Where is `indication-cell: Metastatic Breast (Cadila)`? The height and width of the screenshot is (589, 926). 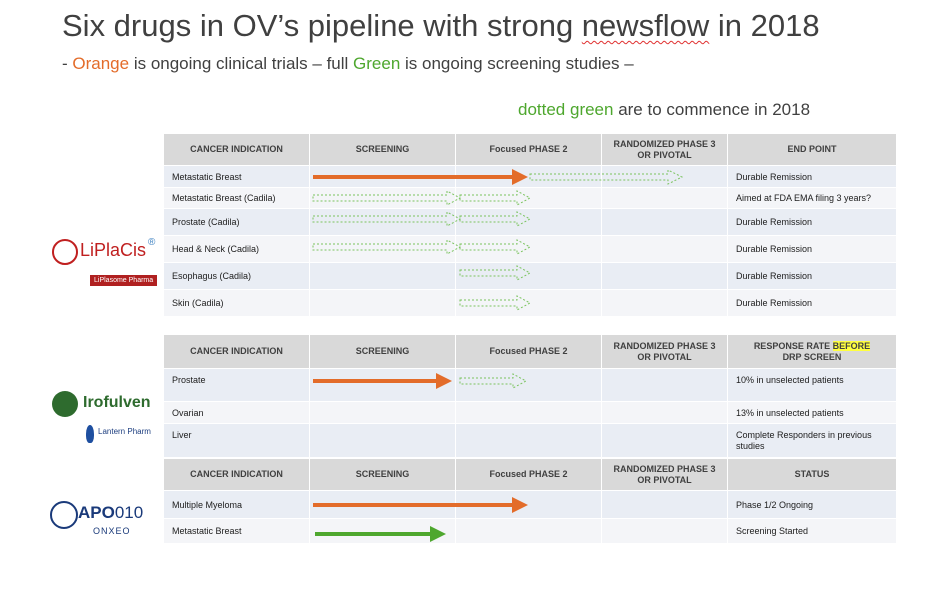 indication-cell: Metastatic Breast (Cadila) is located at coordinates (236, 198).